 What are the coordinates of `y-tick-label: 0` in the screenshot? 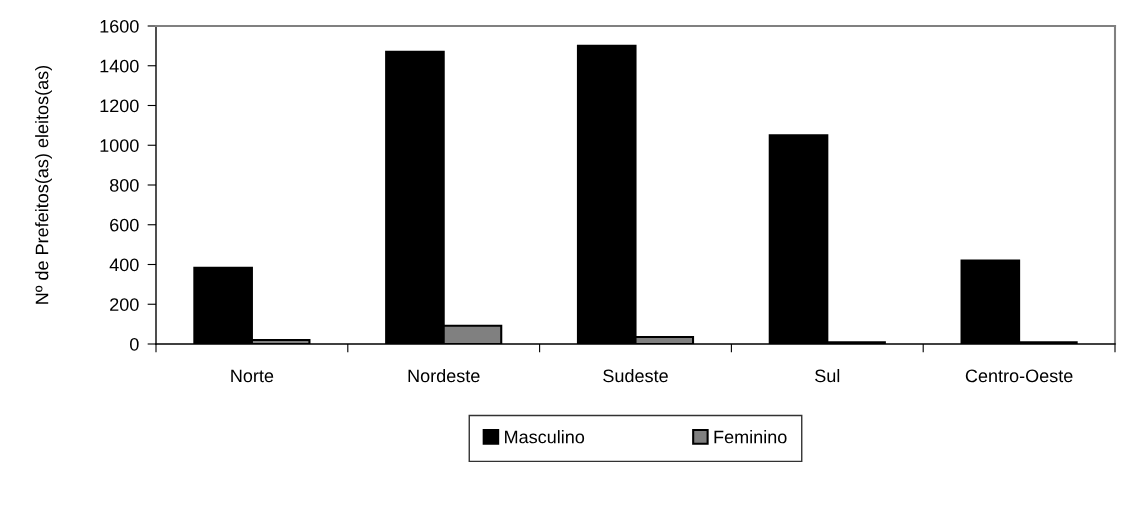 It's located at (134, 344).